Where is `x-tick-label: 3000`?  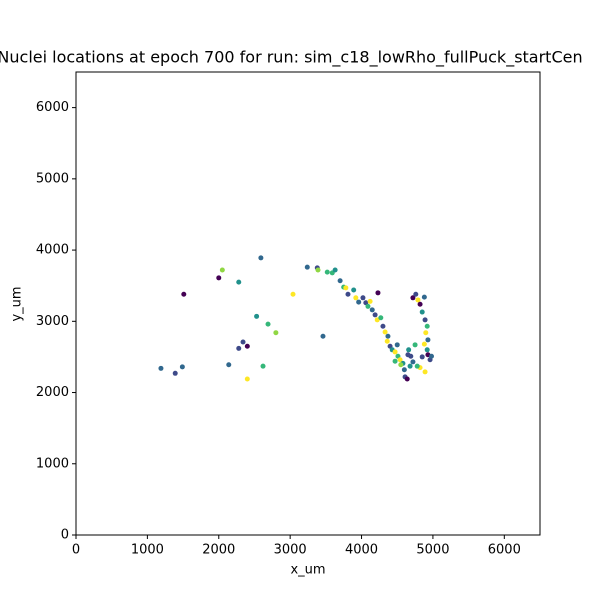
x-tick-label: 3000 is located at coordinates (290, 550).